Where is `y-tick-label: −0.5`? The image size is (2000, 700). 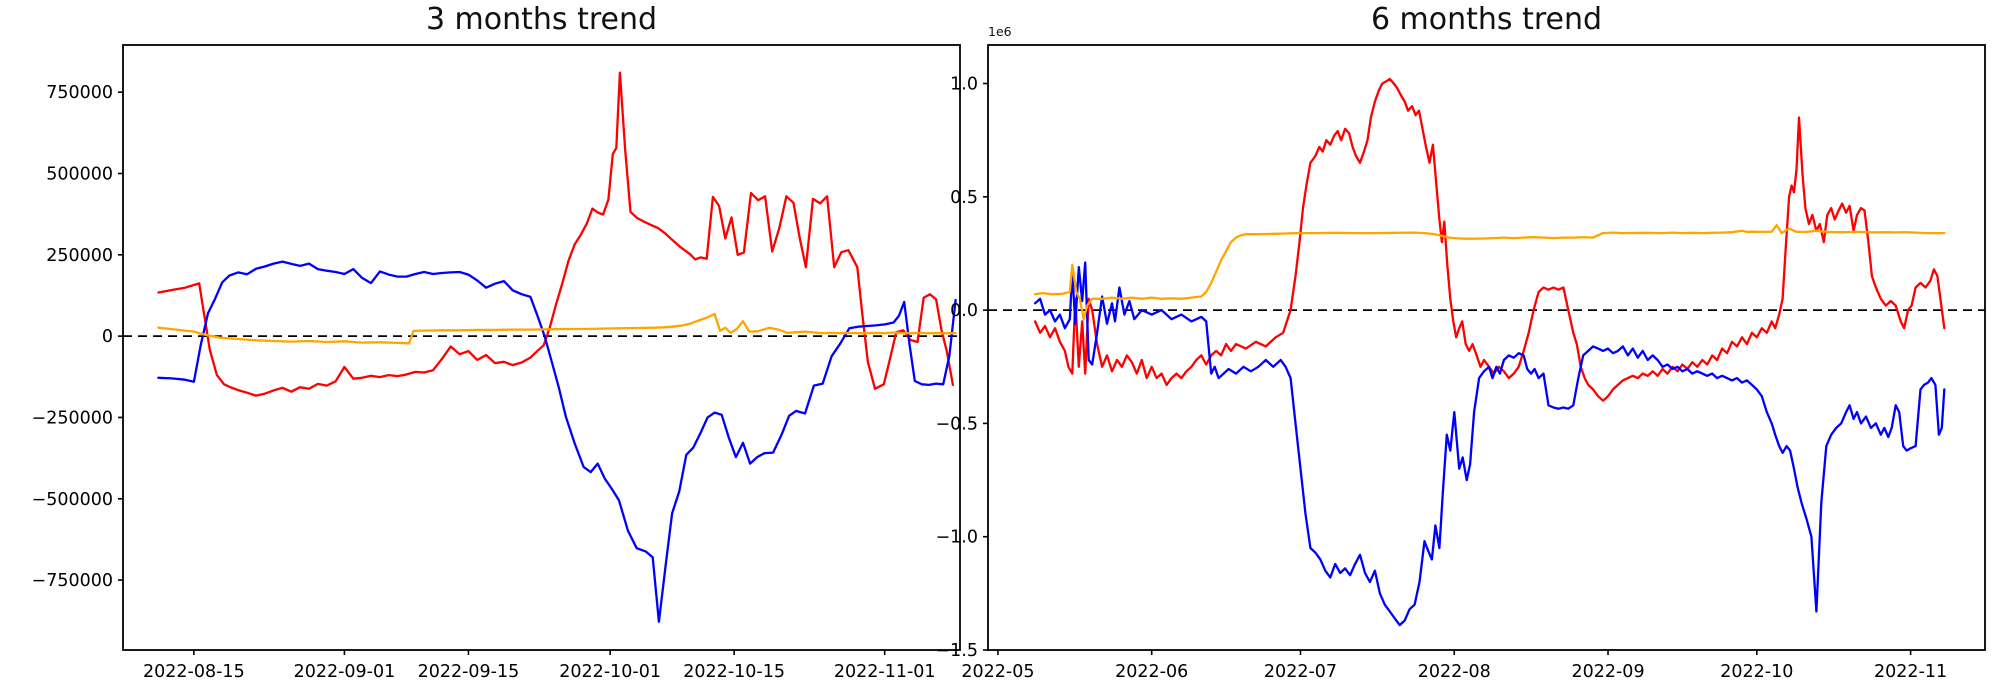 y-tick-label: −0.5 is located at coordinates (957, 424).